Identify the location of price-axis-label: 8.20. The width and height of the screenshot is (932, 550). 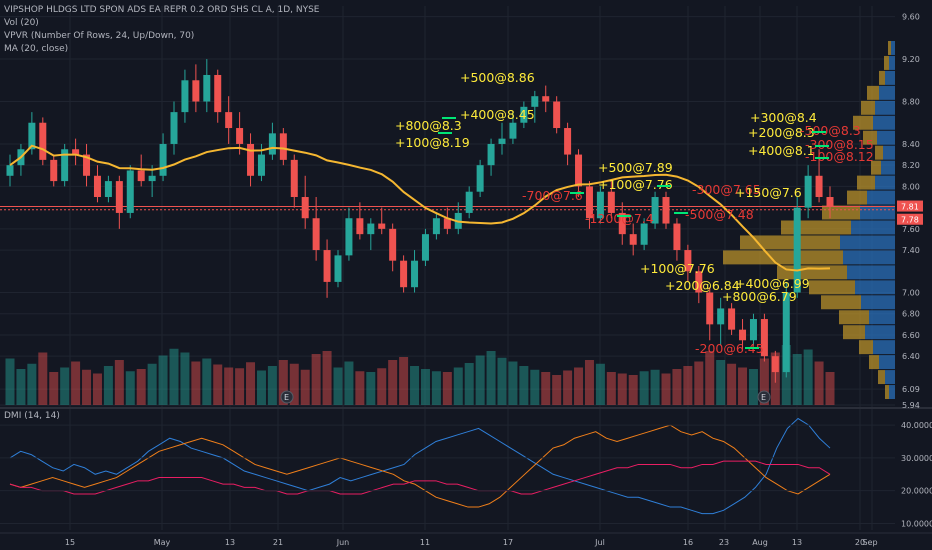
(911, 165).